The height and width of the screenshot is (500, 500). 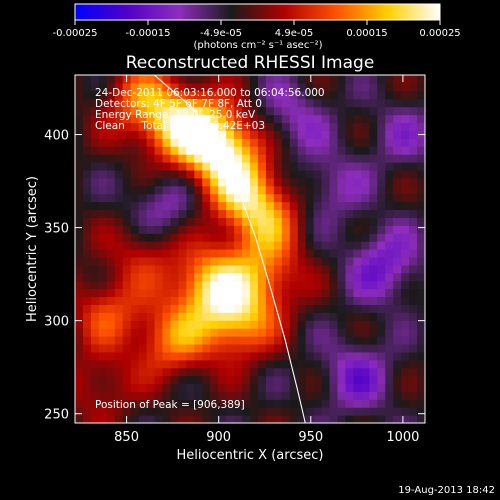 I want to click on annotation-energy: Energy Range: 12.0 - 25.0 keV, so click(x=175, y=115).